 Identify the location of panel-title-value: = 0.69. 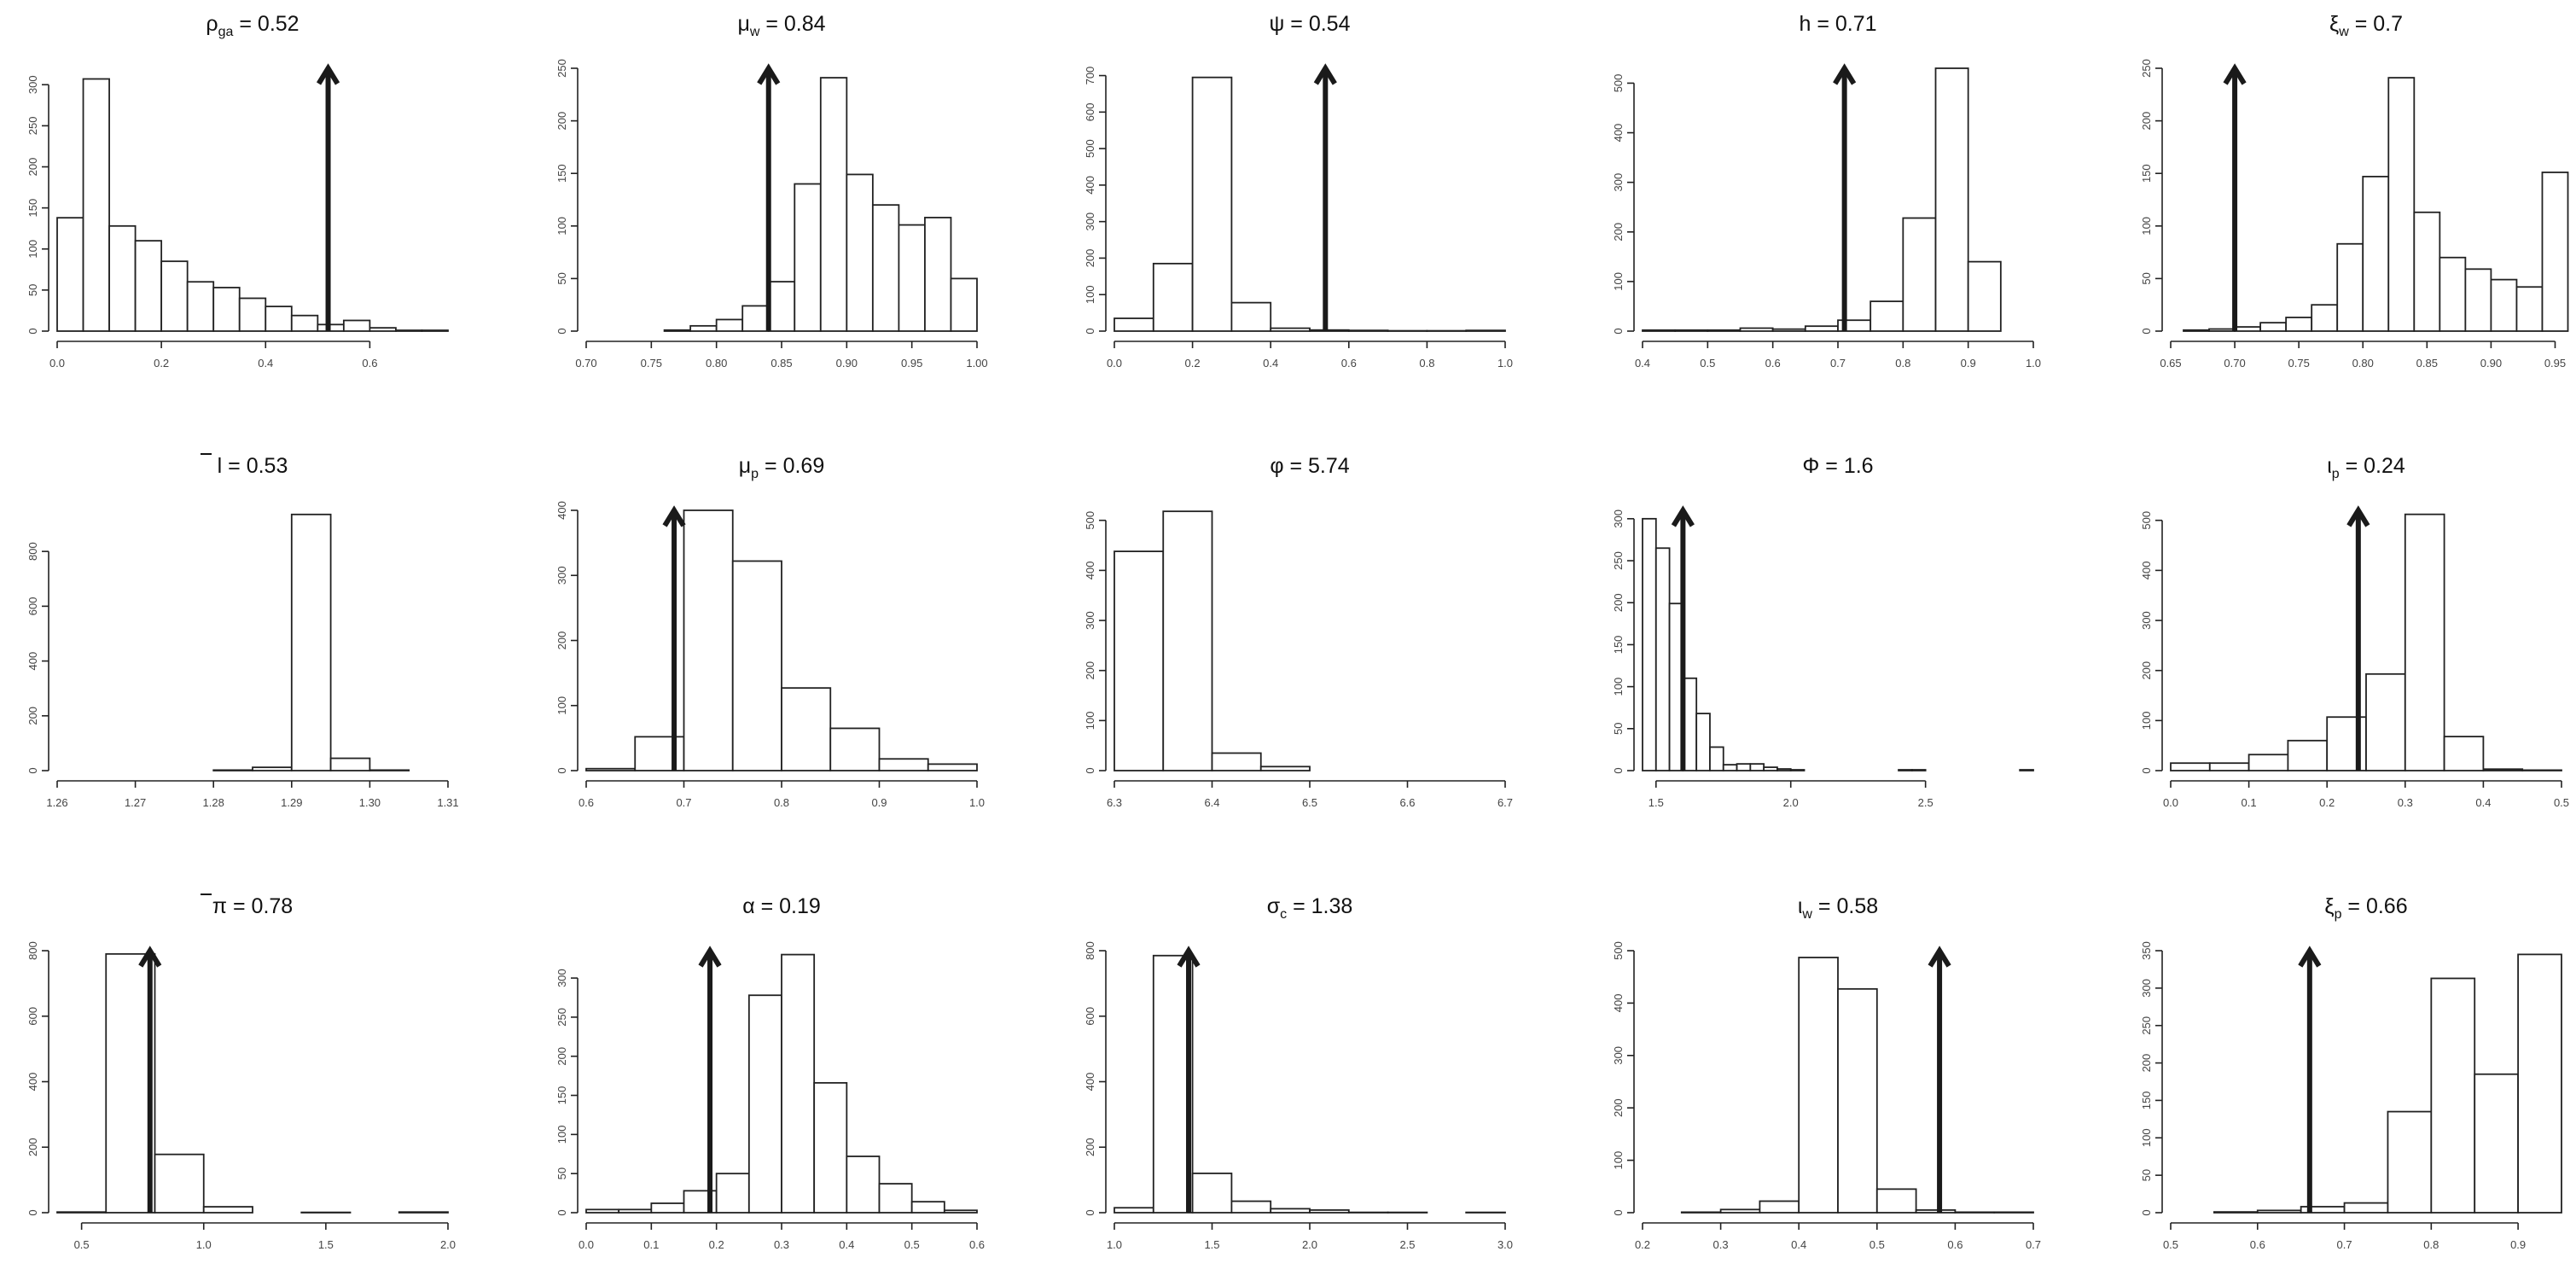
(791, 466).